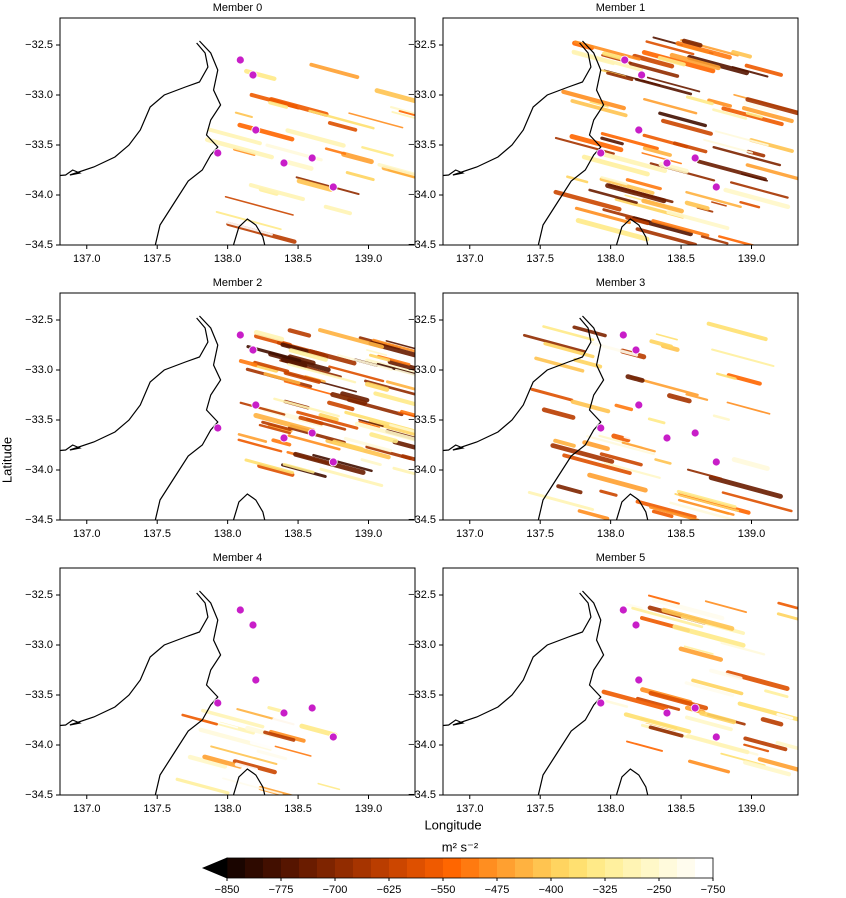 The height and width of the screenshot is (898, 846). What do you see at coordinates (369, 534) in the screenshot?
I see `x-tick-label: 139.0` at bounding box center [369, 534].